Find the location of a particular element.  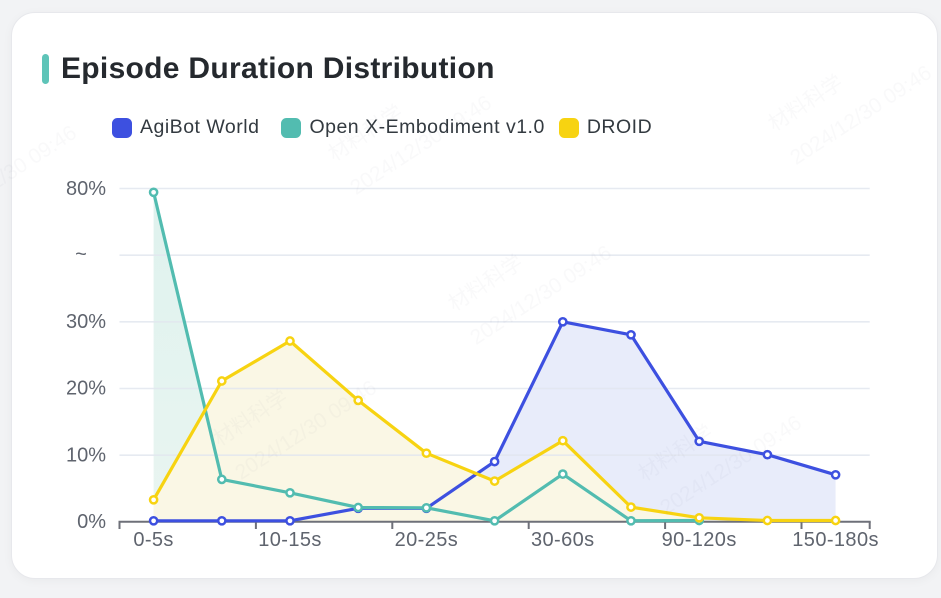

svg-text: 10-15s is located at coordinates (290, 540).